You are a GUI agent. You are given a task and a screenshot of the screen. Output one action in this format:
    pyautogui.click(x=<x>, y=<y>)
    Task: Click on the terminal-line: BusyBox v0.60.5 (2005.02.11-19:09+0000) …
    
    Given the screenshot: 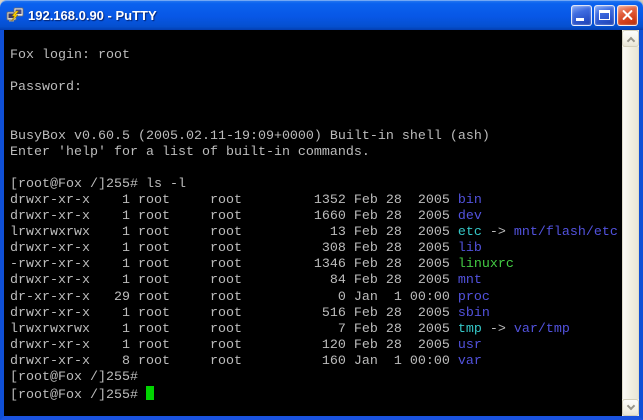 What is the action you would take?
    pyautogui.click(x=250, y=136)
    